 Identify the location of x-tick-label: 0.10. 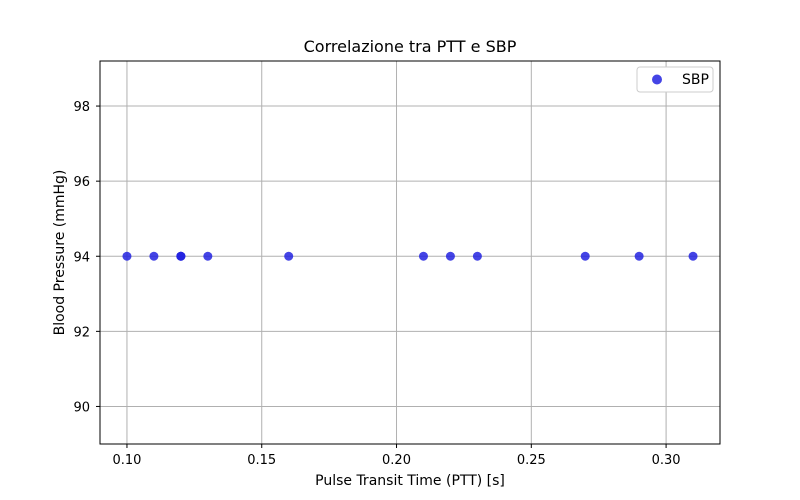
(126, 460).